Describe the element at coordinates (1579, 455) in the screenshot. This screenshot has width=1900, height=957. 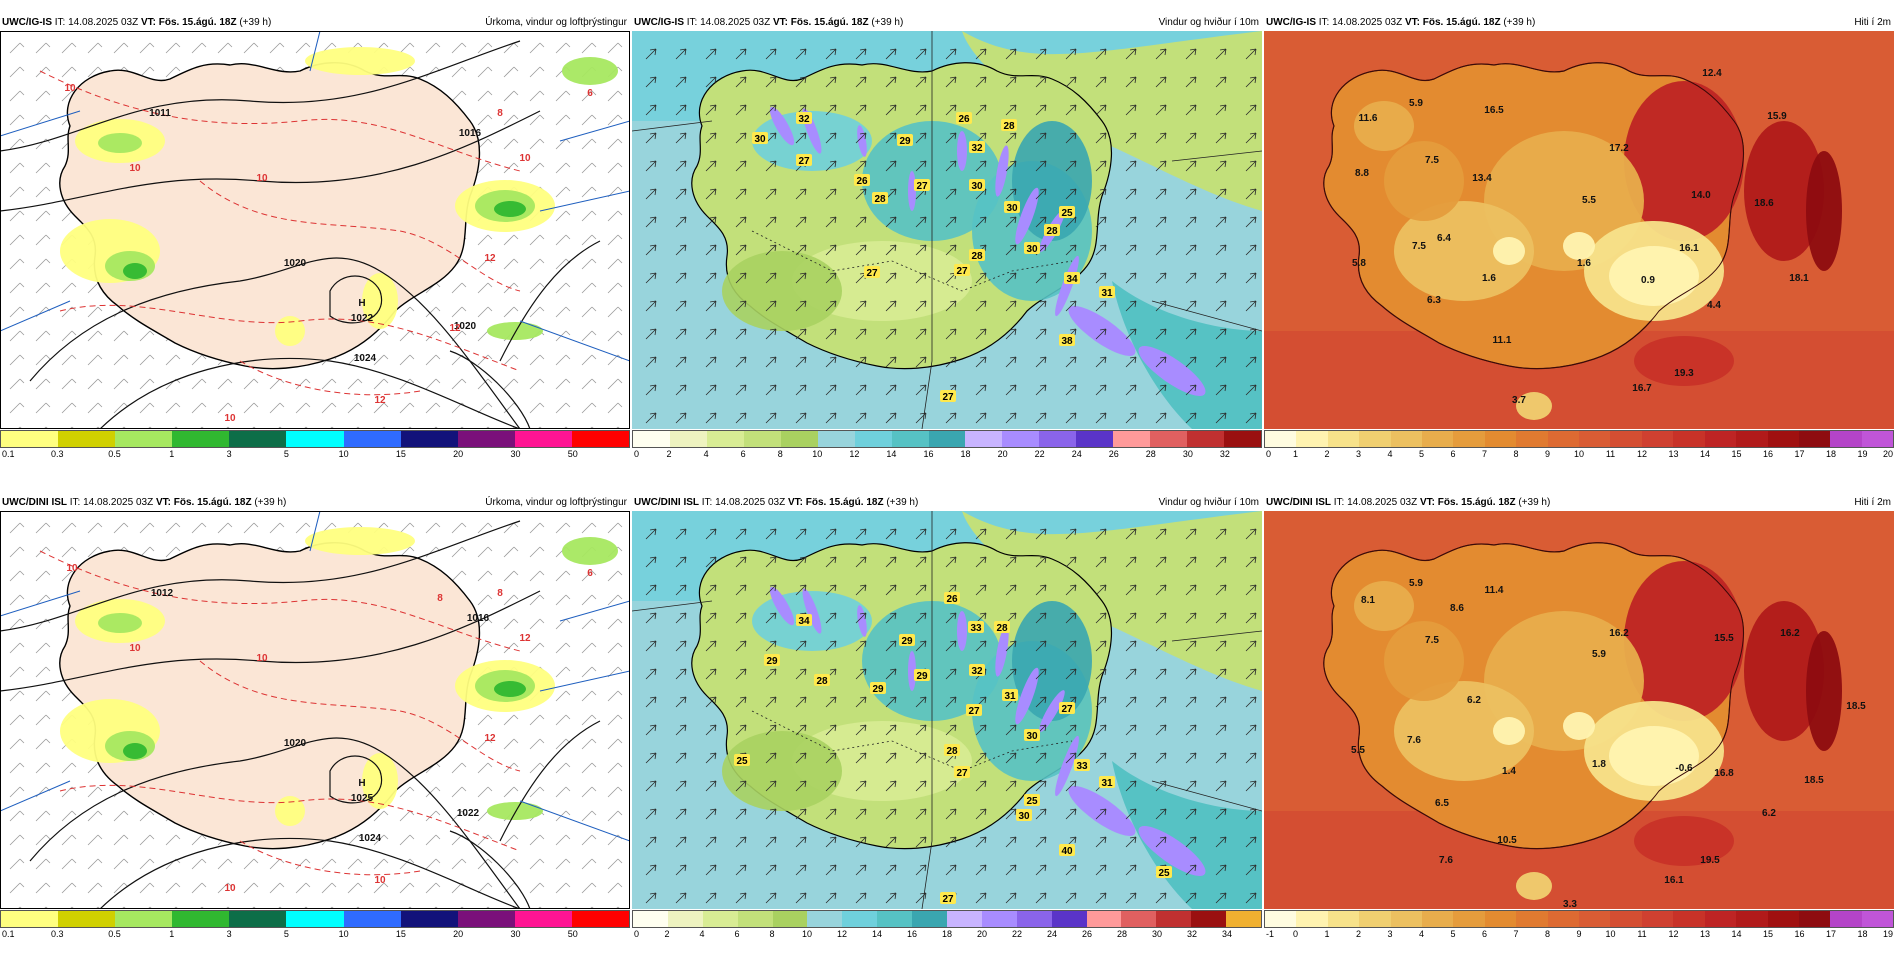
I see `colorbar-ticks: 0 1 2 3 4 5 6 7 8 9 10 11 12 13 14 15 16 17 18 19 20` at that location.